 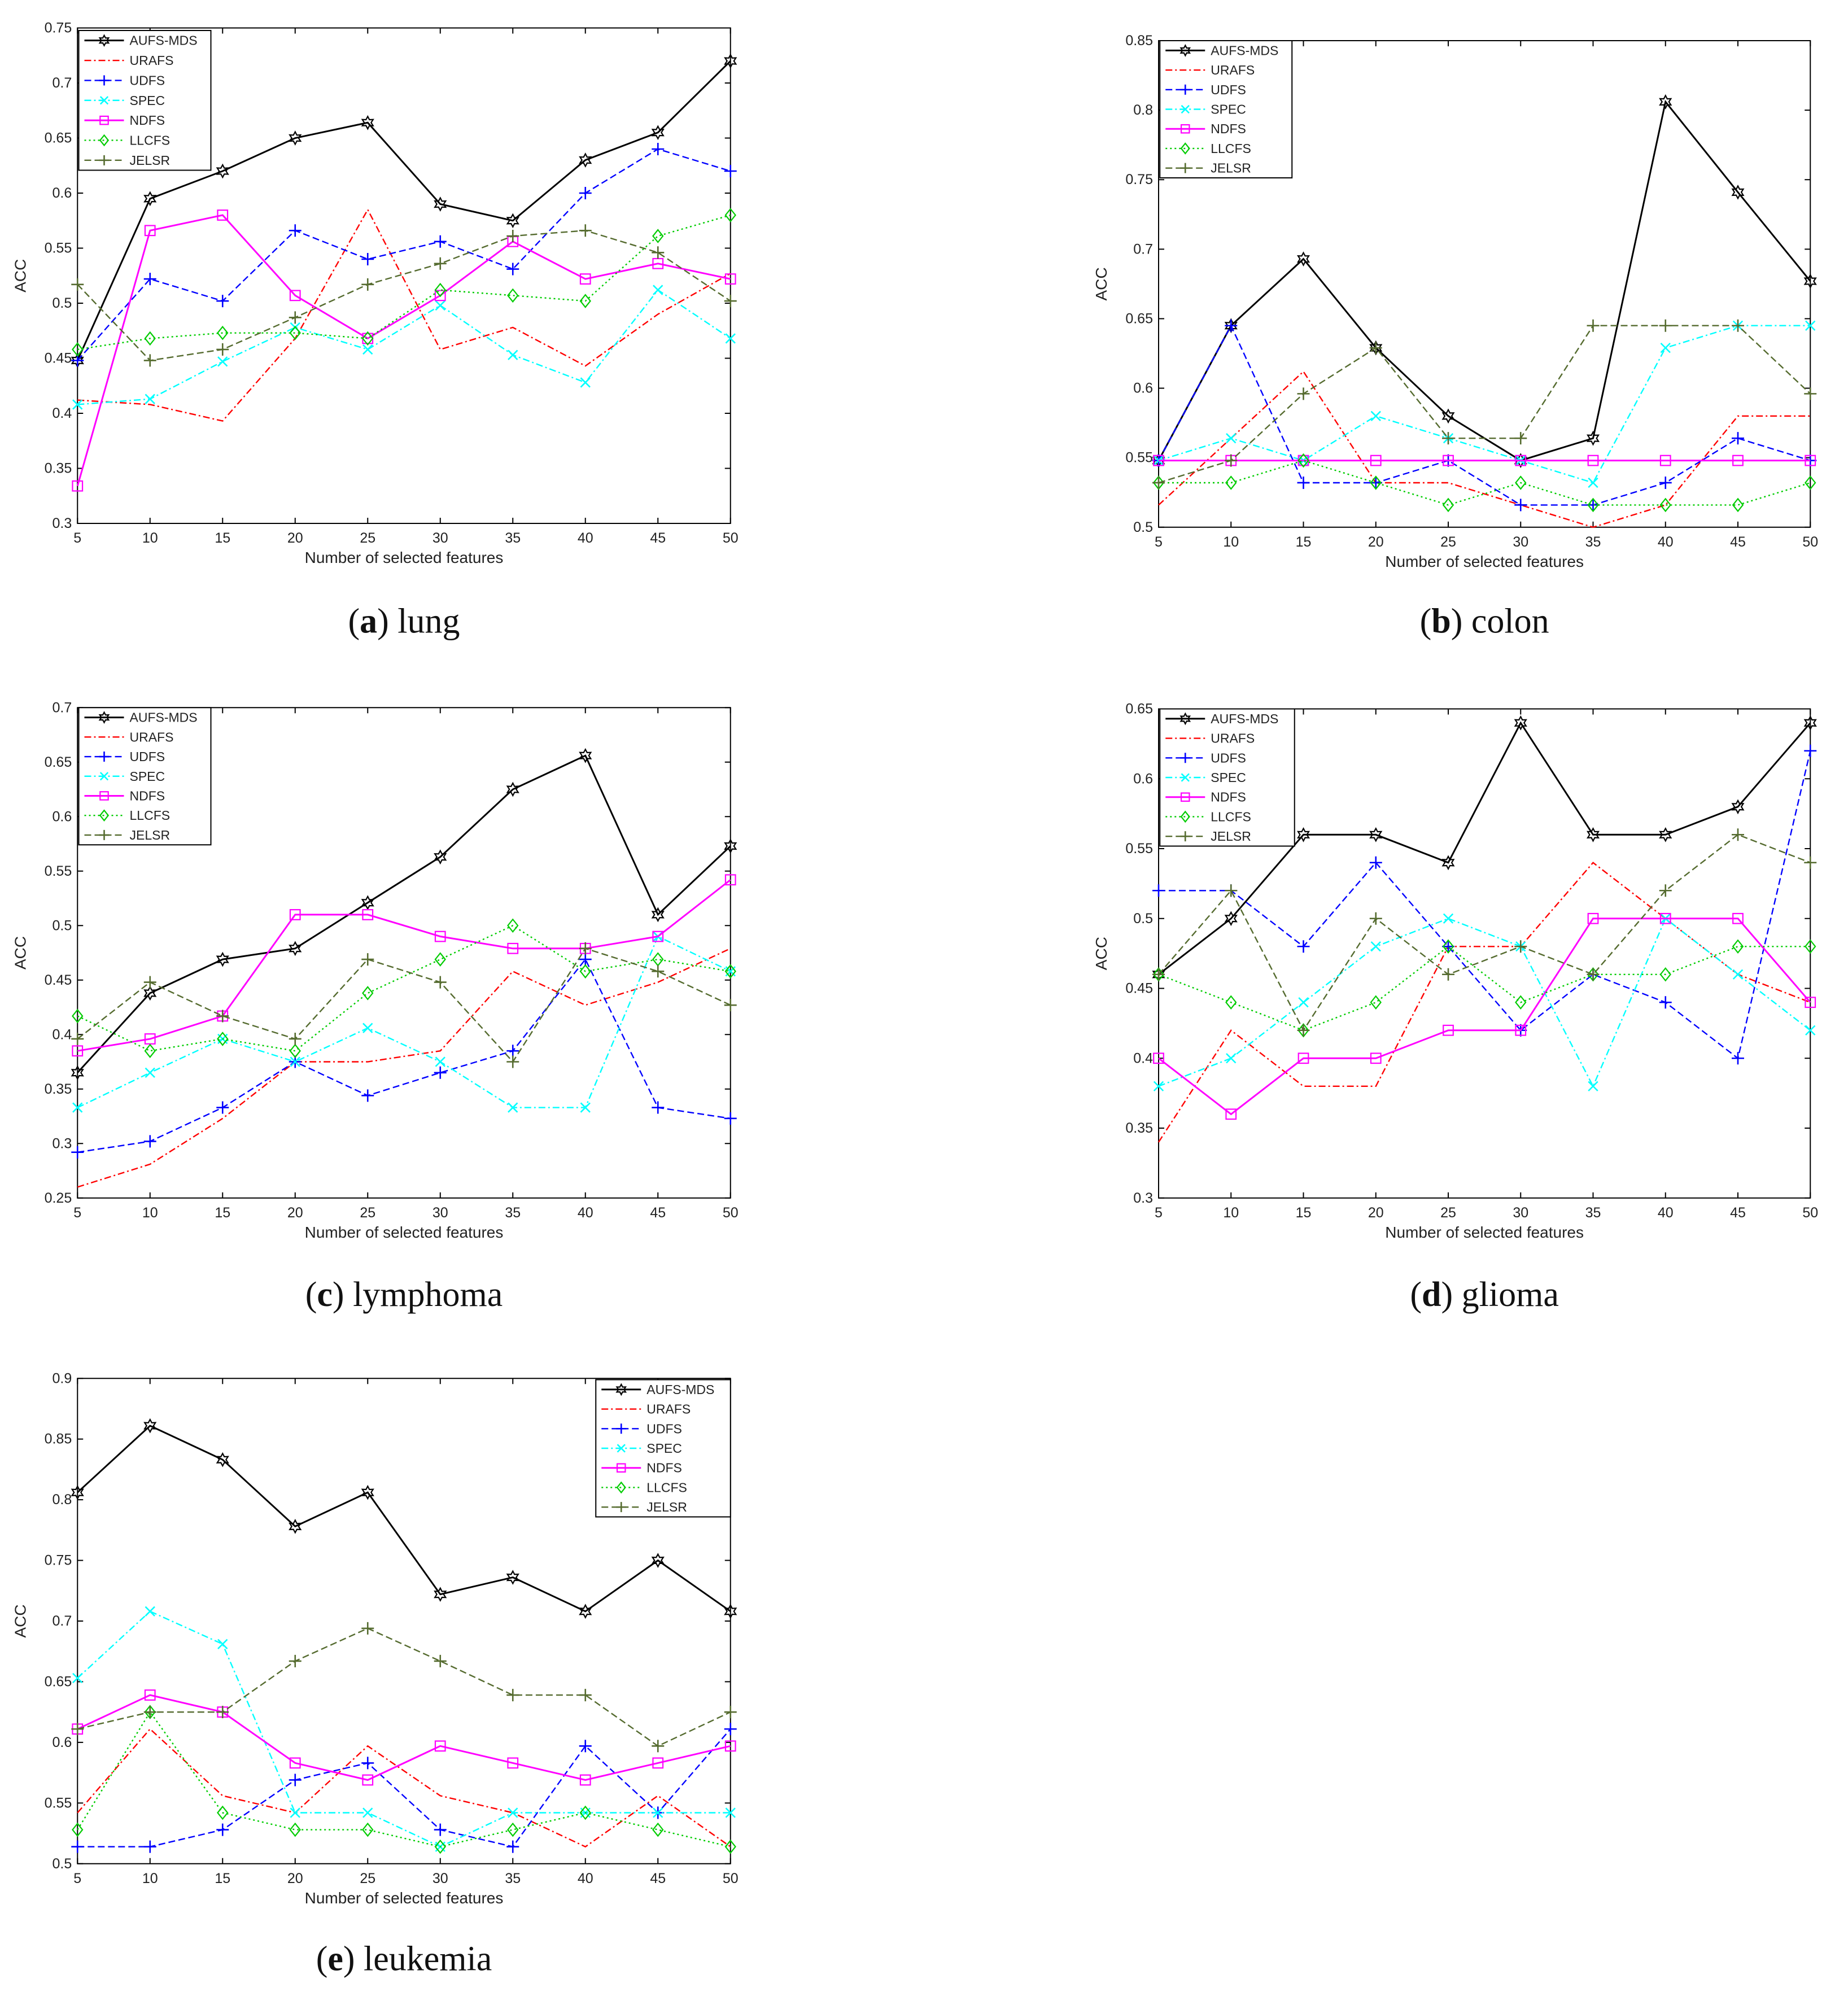 What do you see at coordinates (664, 1429) in the screenshot?
I see `legend-label: UDFS` at bounding box center [664, 1429].